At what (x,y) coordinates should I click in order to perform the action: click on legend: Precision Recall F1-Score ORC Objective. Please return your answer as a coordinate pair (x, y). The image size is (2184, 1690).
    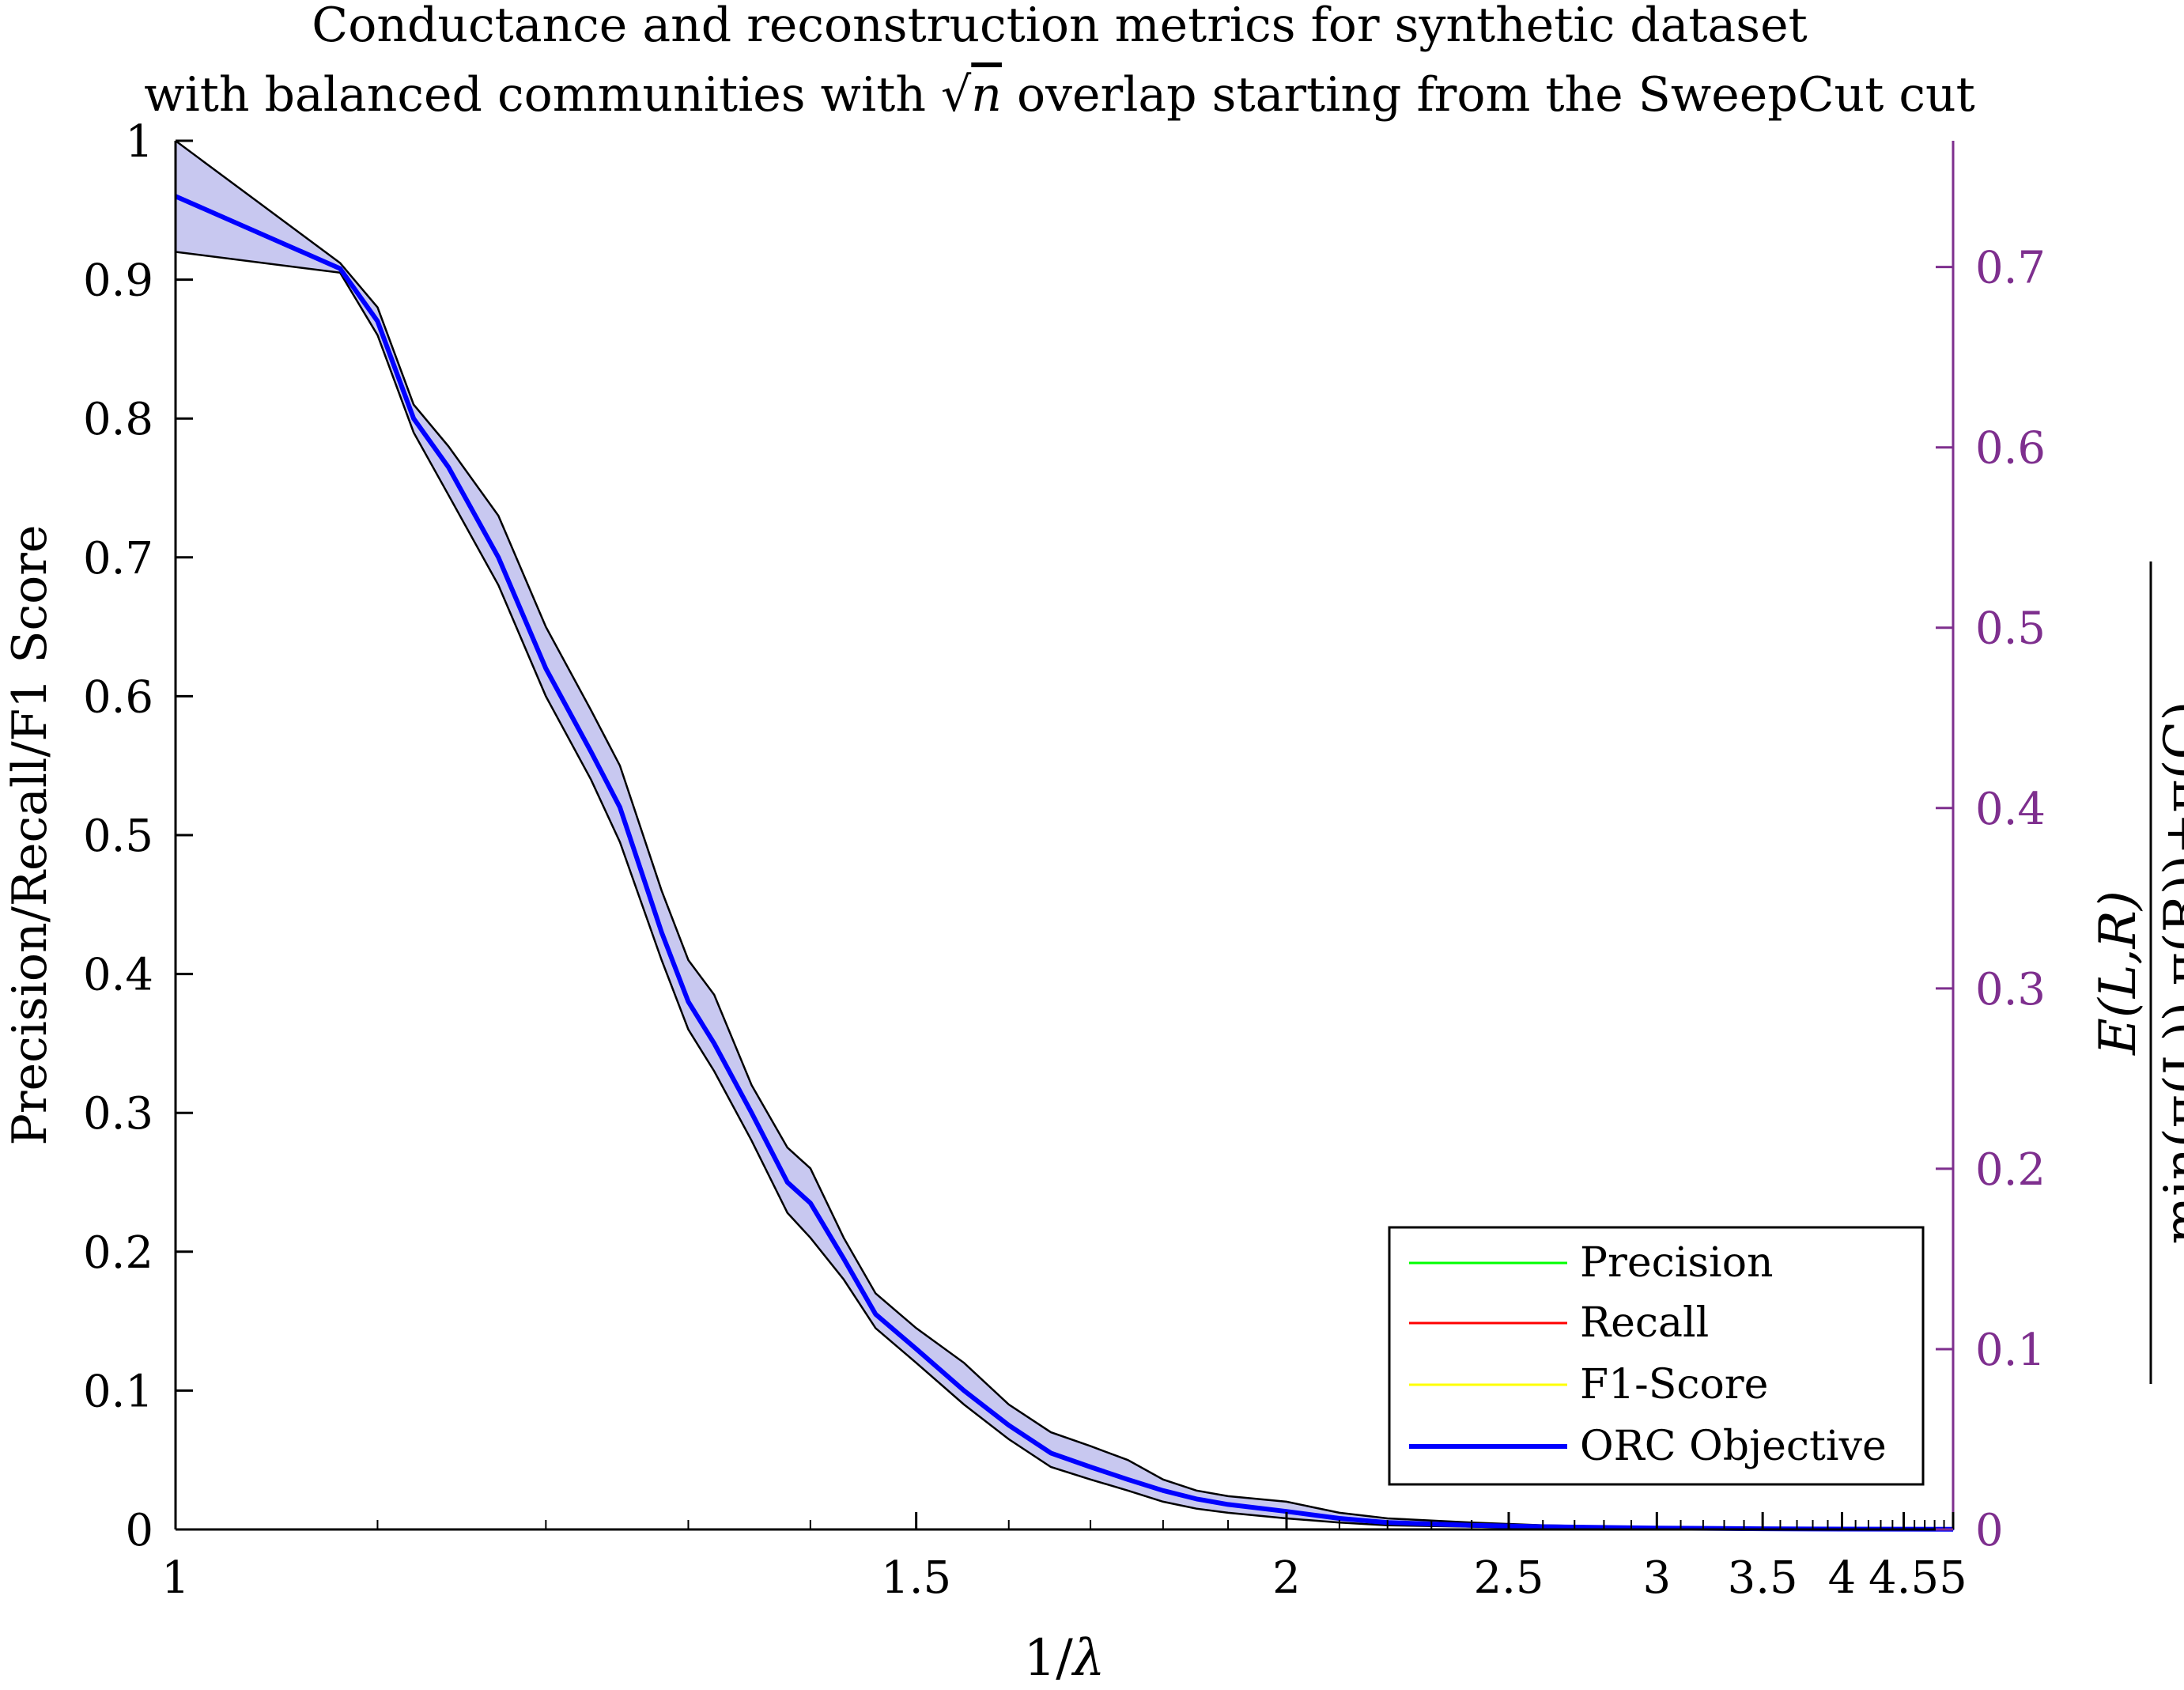
    Looking at the image, I should click on (1656, 1356).